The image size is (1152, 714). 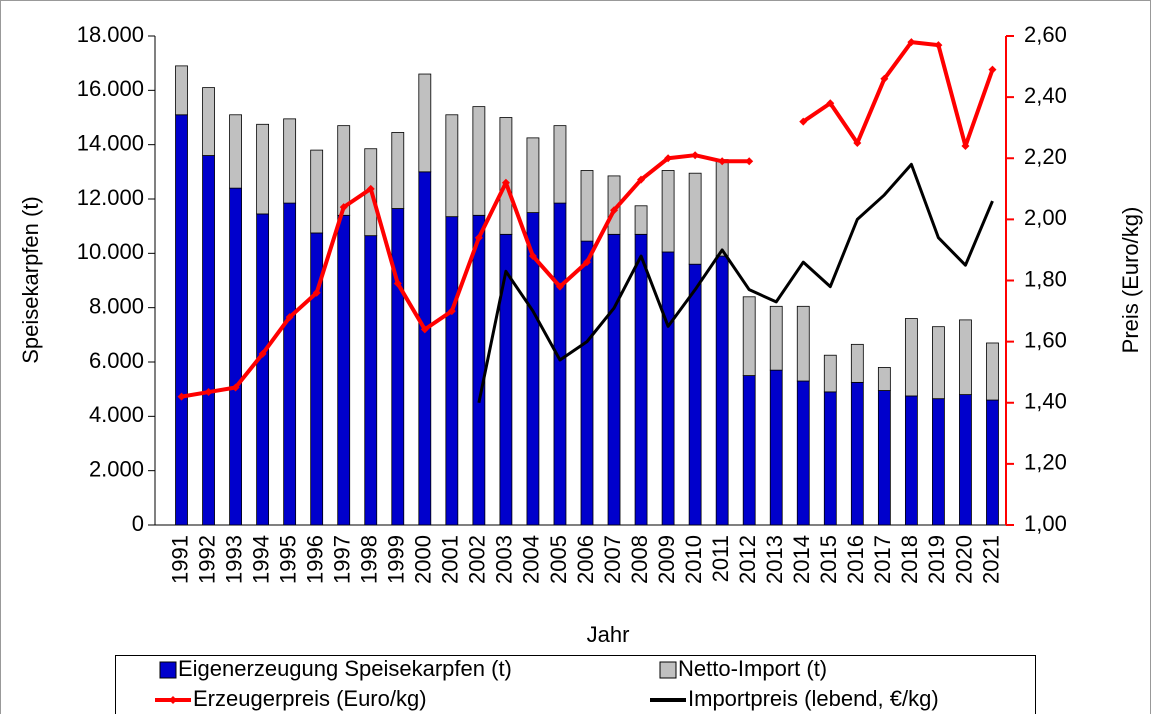 I want to click on y-tick-label: 18.000, so click(x=110, y=34).